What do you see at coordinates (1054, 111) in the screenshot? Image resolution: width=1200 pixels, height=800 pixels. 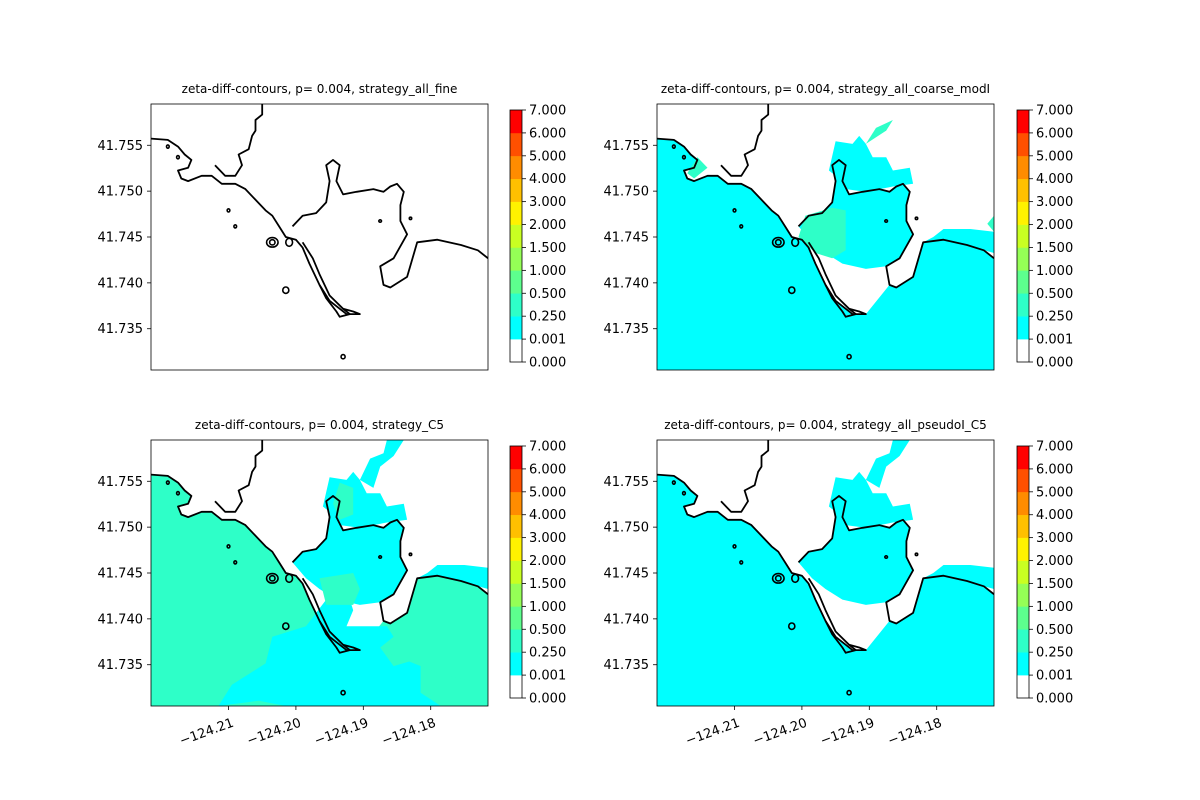 I see `colorbar-tick-label: 7.000` at bounding box center [1054, 111].